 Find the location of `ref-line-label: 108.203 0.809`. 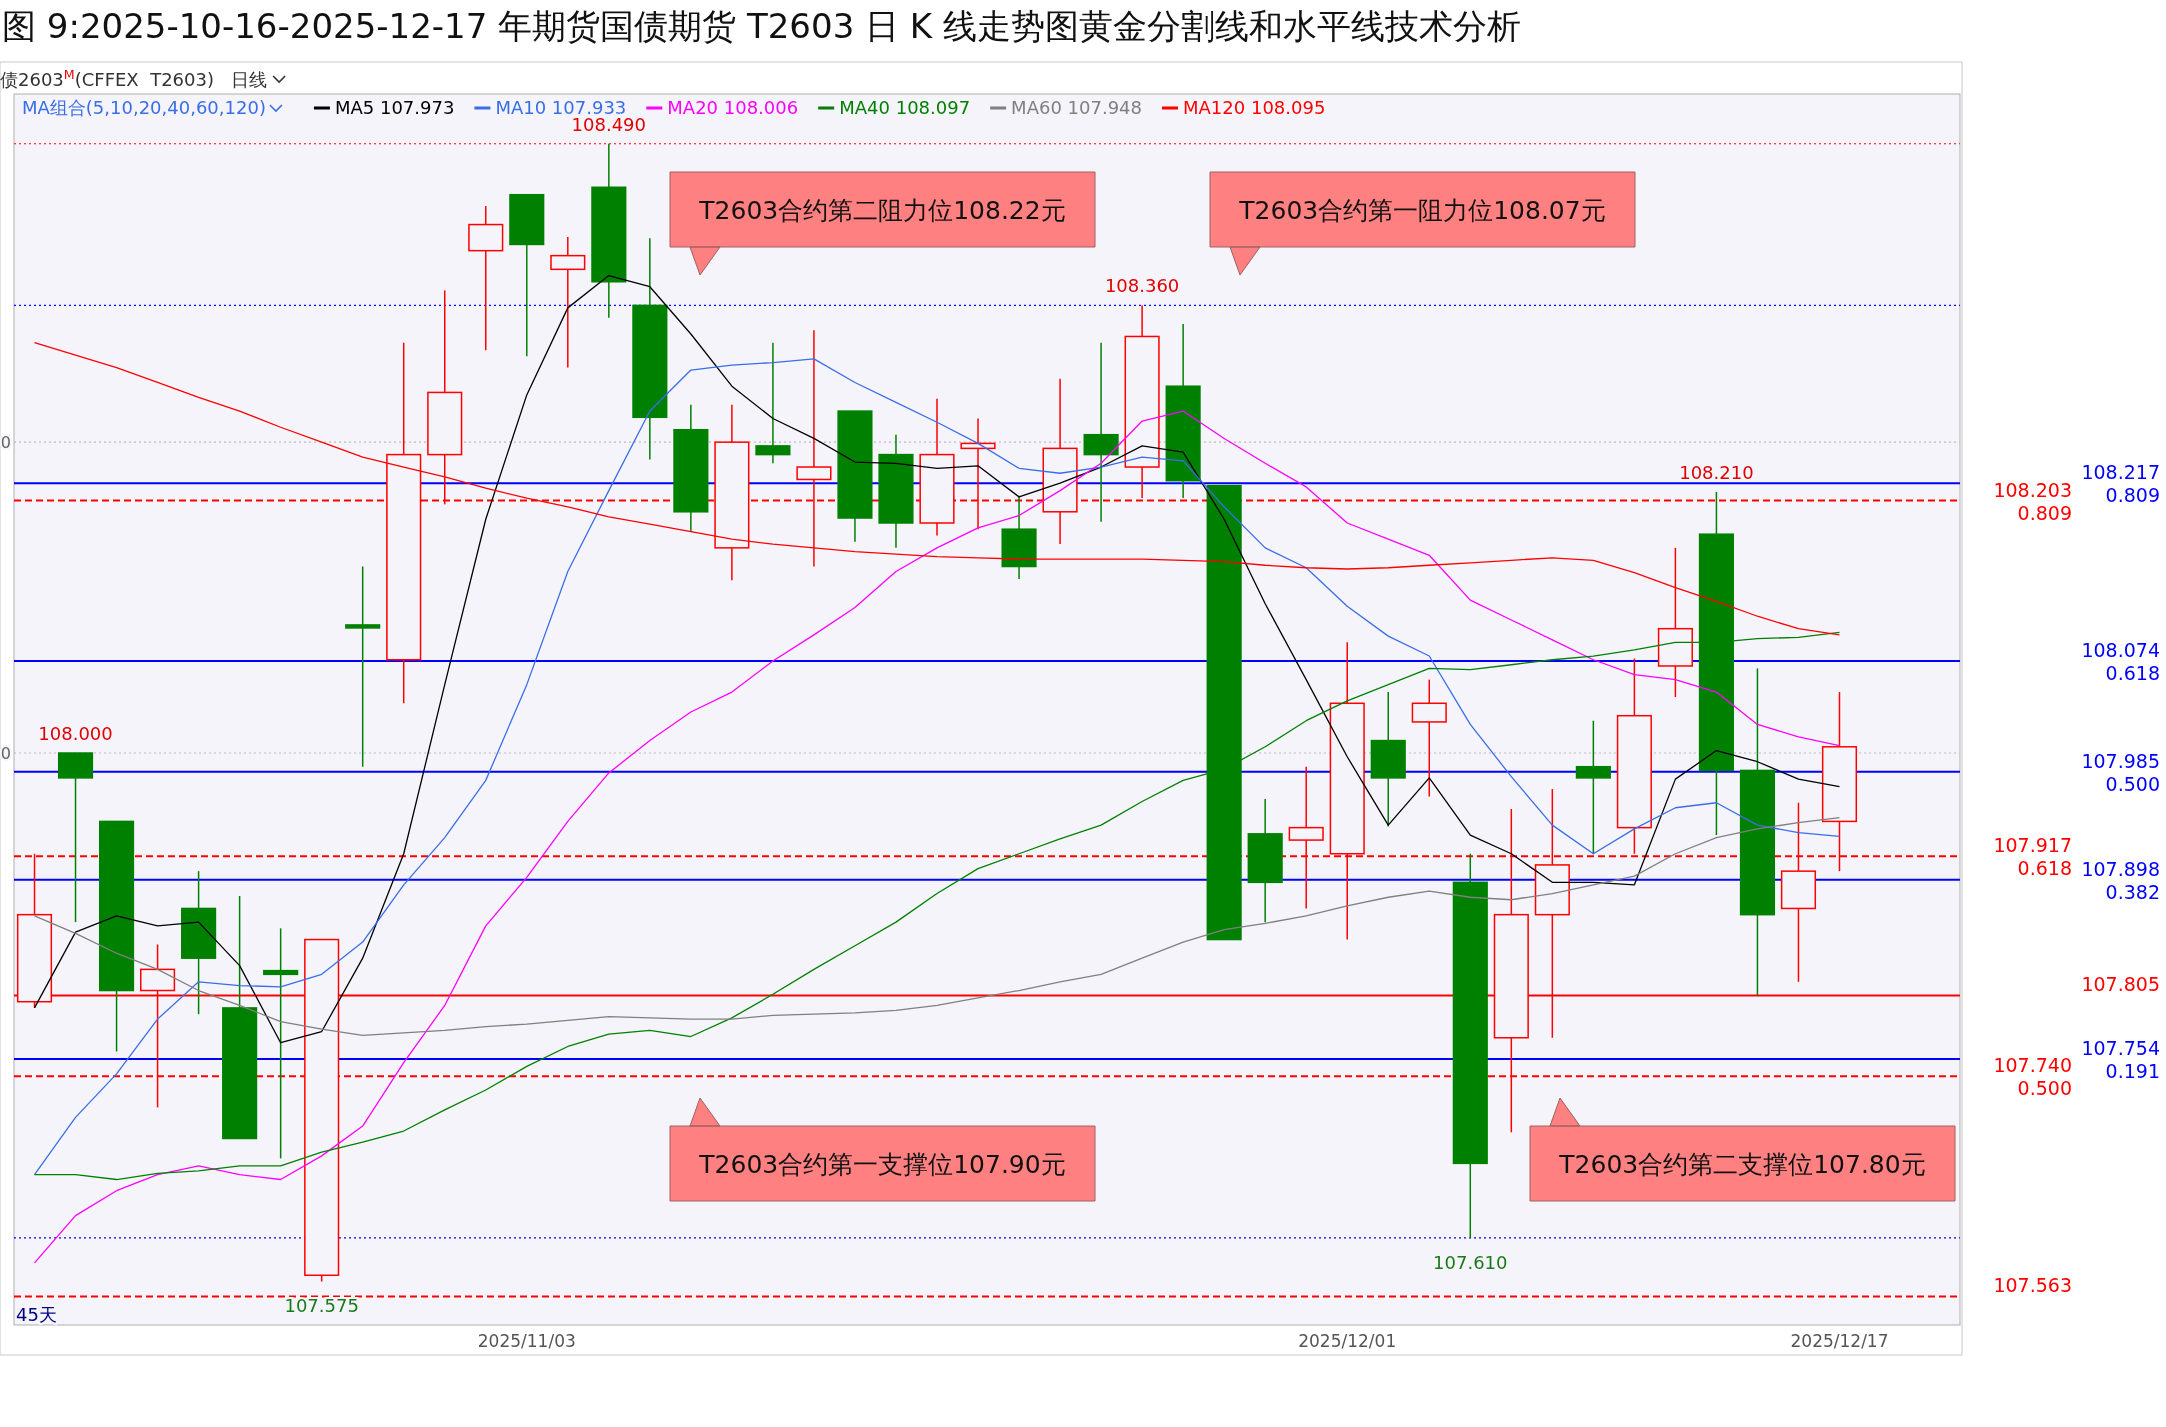

ref-line-label: 108.203 0.809 is located at coordinates (2032, 501).